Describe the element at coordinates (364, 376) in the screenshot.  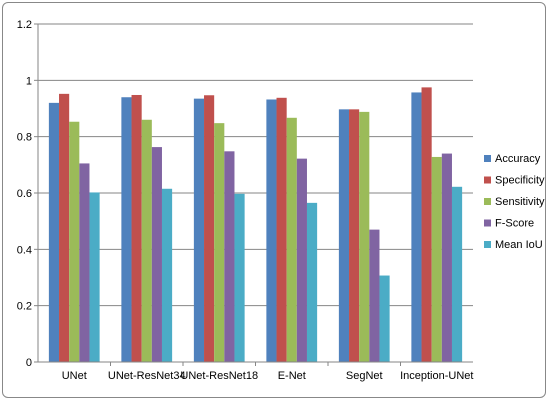
I see `x-tick-label: SegNet` at that location.